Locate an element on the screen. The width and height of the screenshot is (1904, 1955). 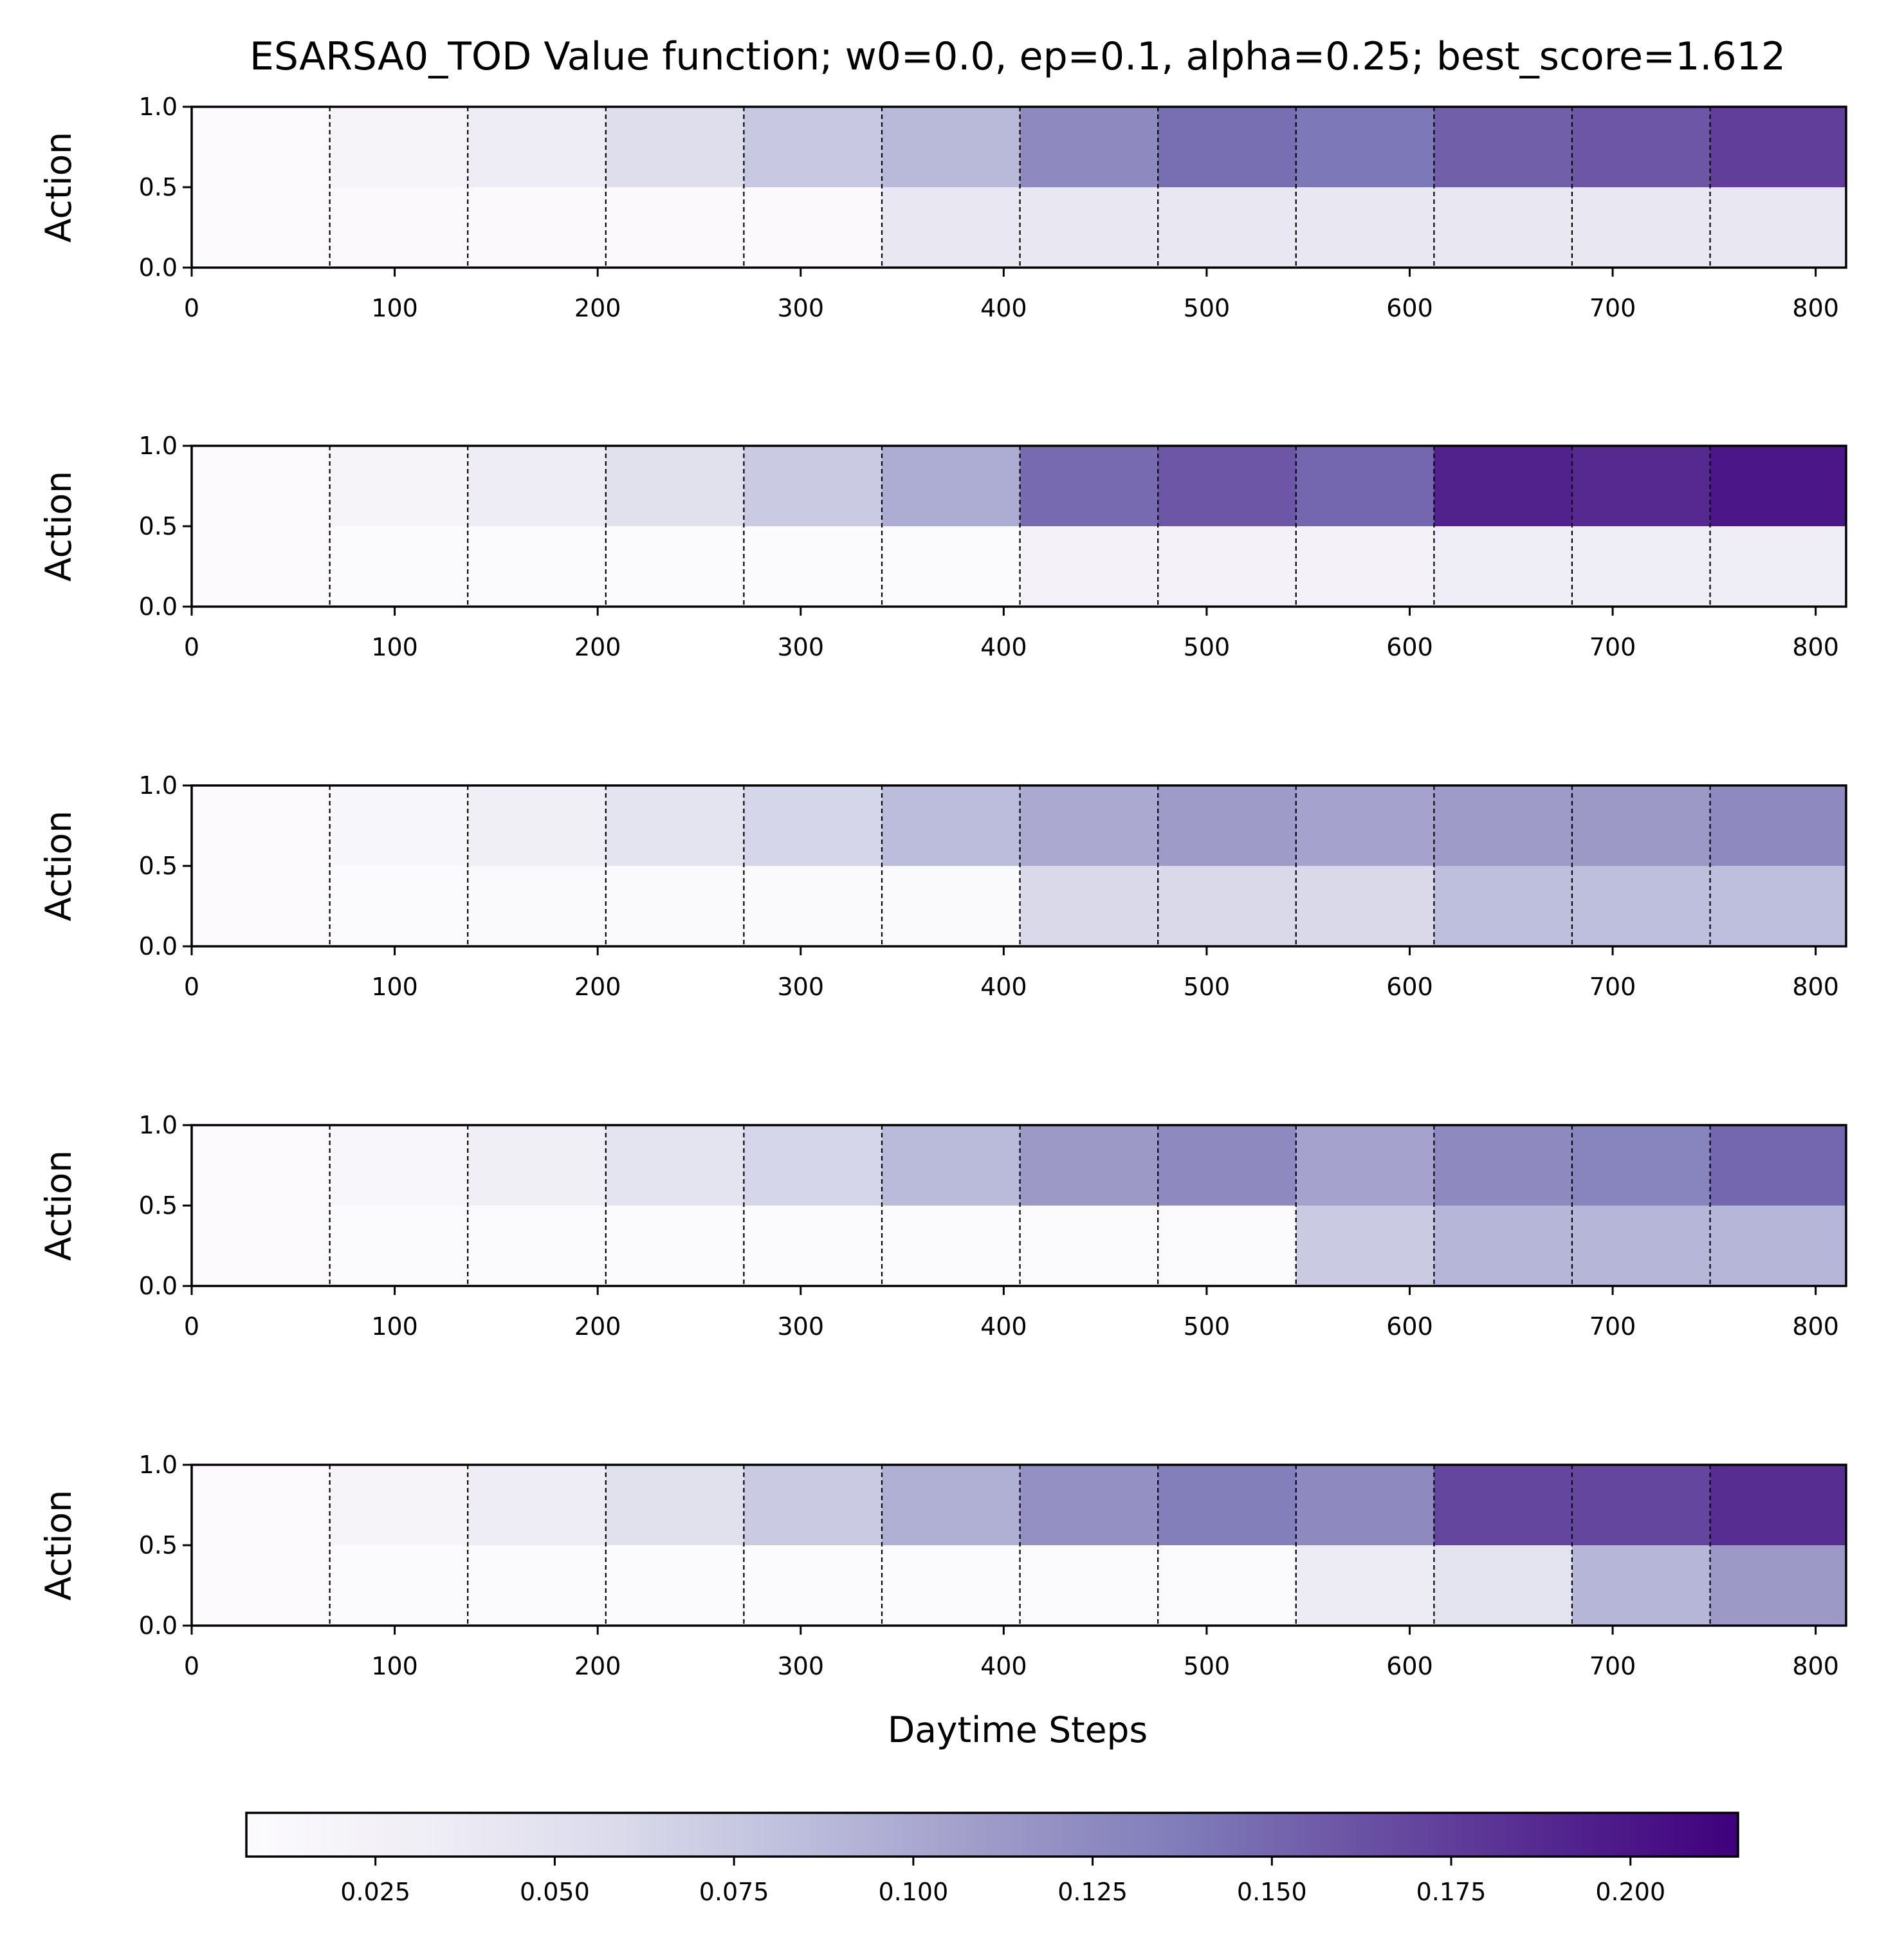
colorbar-frame is located at coordinates (992, 1835).